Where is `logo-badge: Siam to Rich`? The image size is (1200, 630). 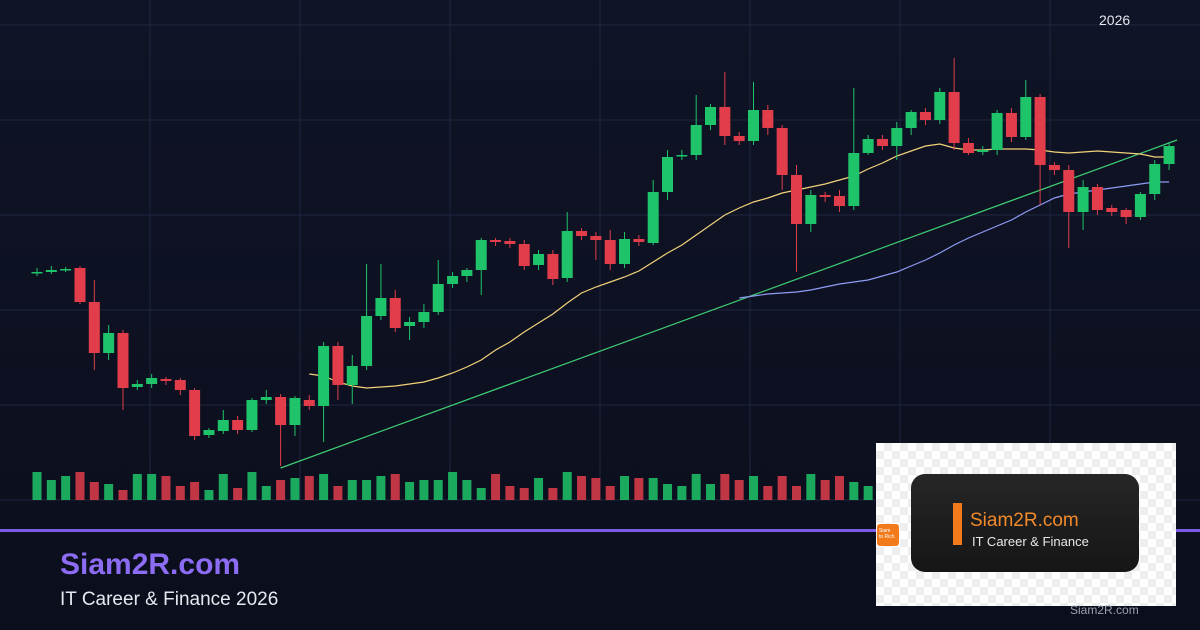
logo-badge: Siam to Rich is located at coordinates (888, 535).